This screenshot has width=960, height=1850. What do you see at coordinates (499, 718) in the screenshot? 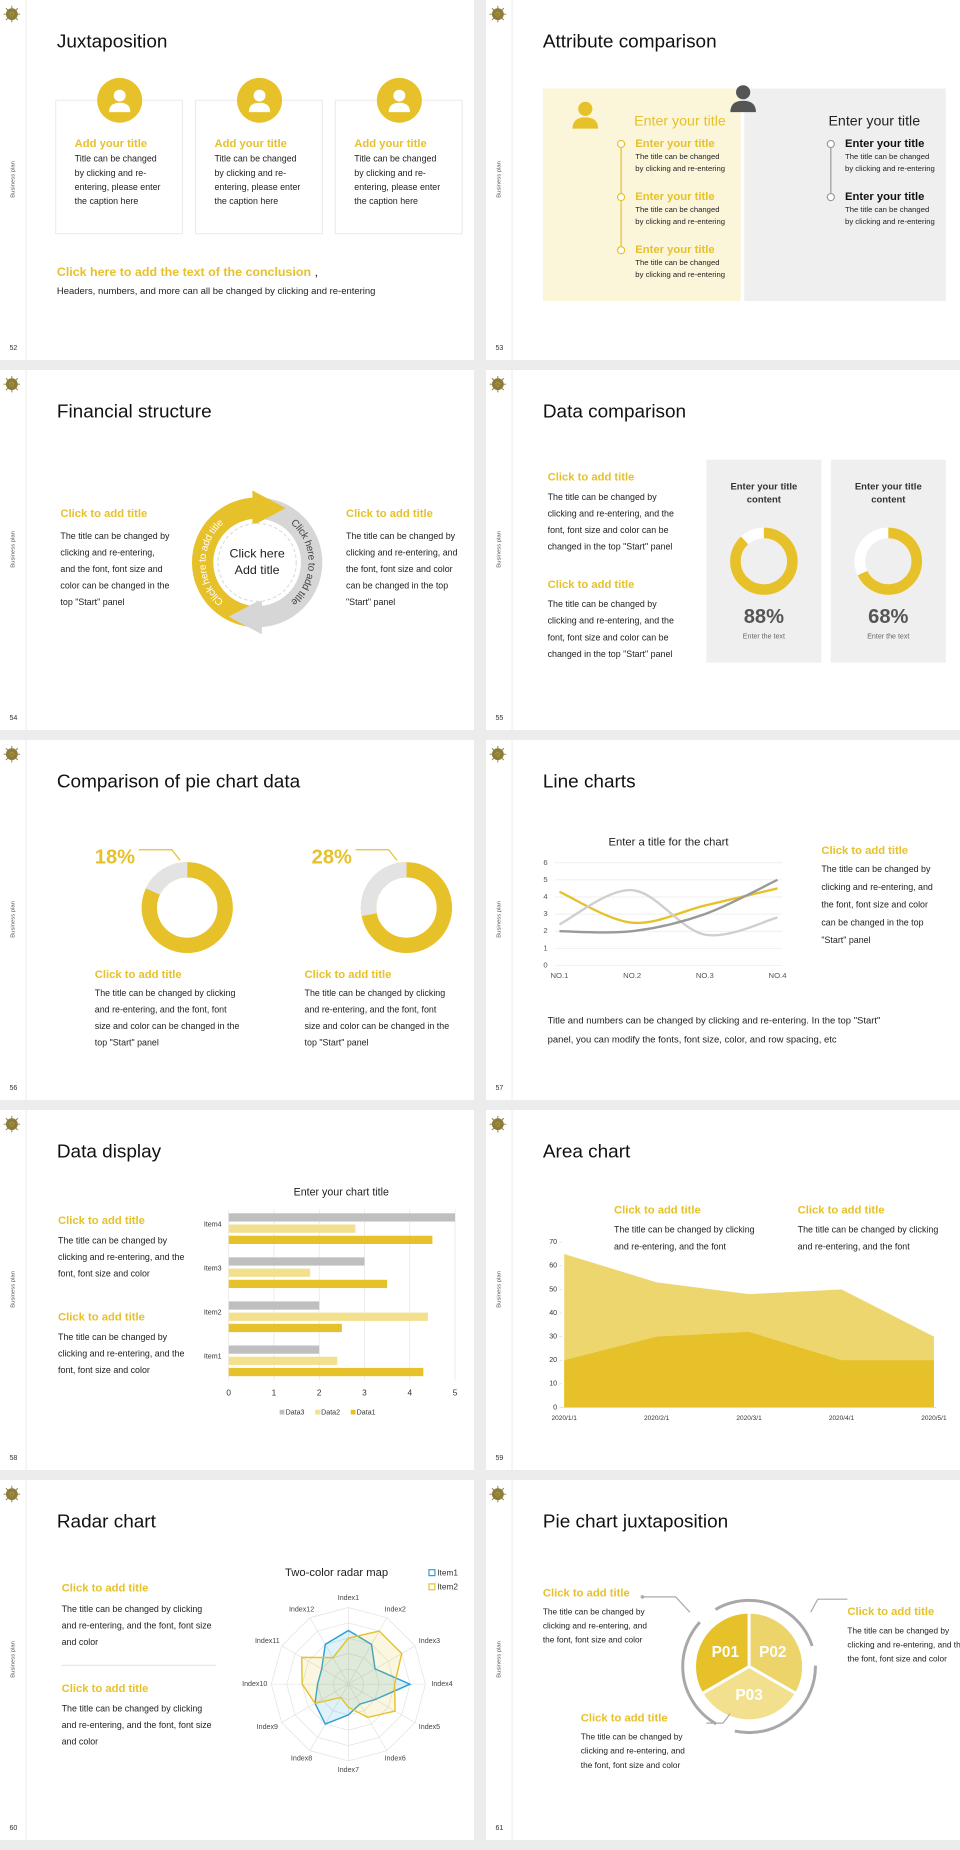
I see `slide-number: 55` at bounding box center [499, 718].